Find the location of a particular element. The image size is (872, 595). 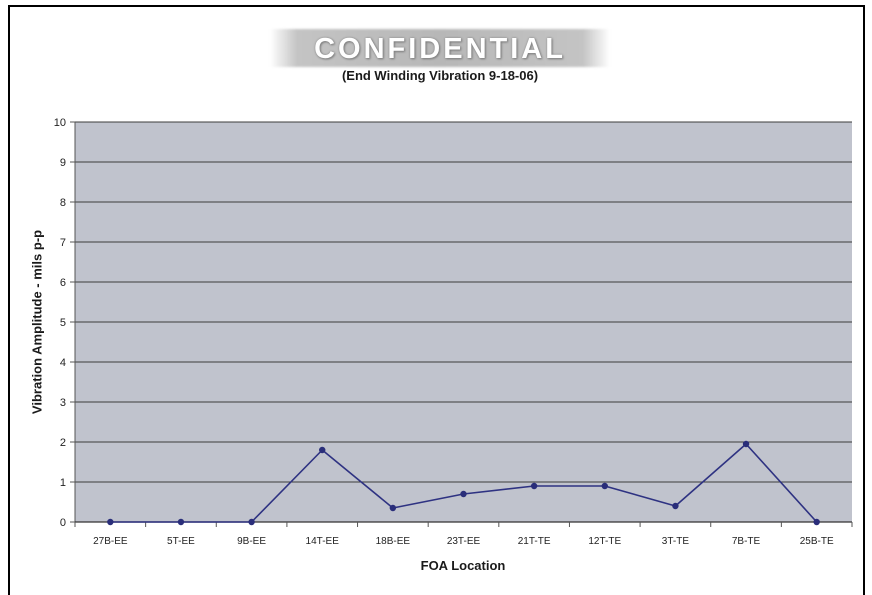

y-tick-label: 4 is located at coordinates (63, 363).